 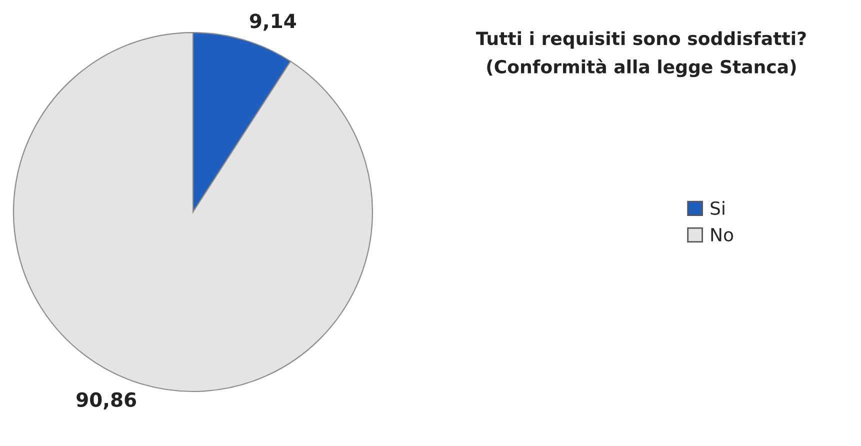 I want to click on data-label: 9,14, so click(x=273, y=22).